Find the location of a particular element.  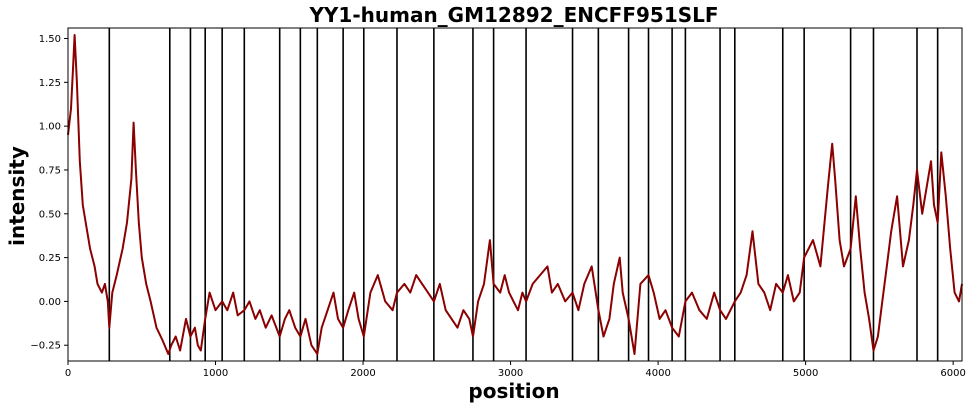

y-tick-label-3: 0.50 is located at coordinates (50, 214).